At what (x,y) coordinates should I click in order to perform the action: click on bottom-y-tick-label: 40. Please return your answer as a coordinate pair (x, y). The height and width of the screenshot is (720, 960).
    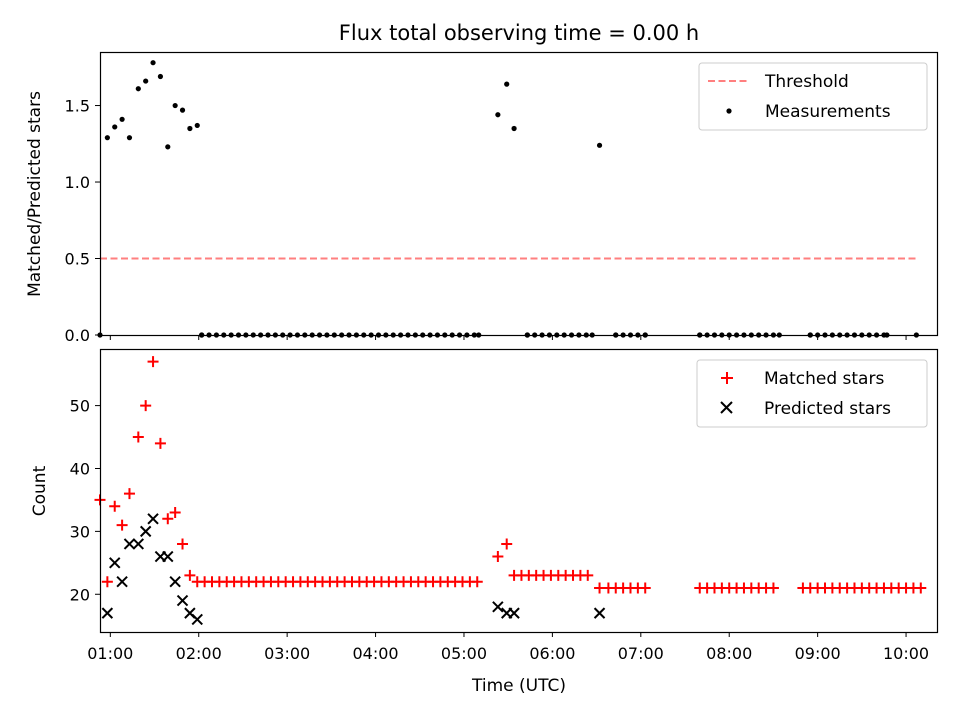
    Looking at the image, I should click on (80, 468).